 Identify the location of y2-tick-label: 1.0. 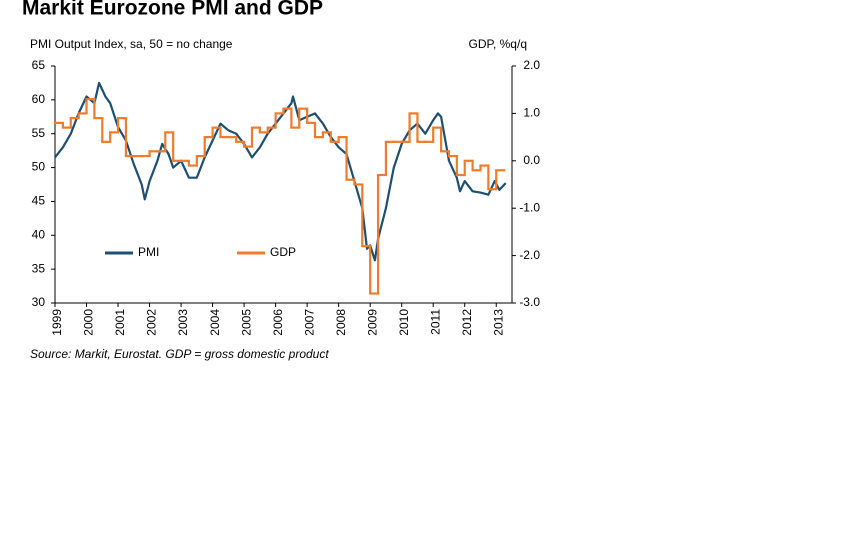
(531, 113).